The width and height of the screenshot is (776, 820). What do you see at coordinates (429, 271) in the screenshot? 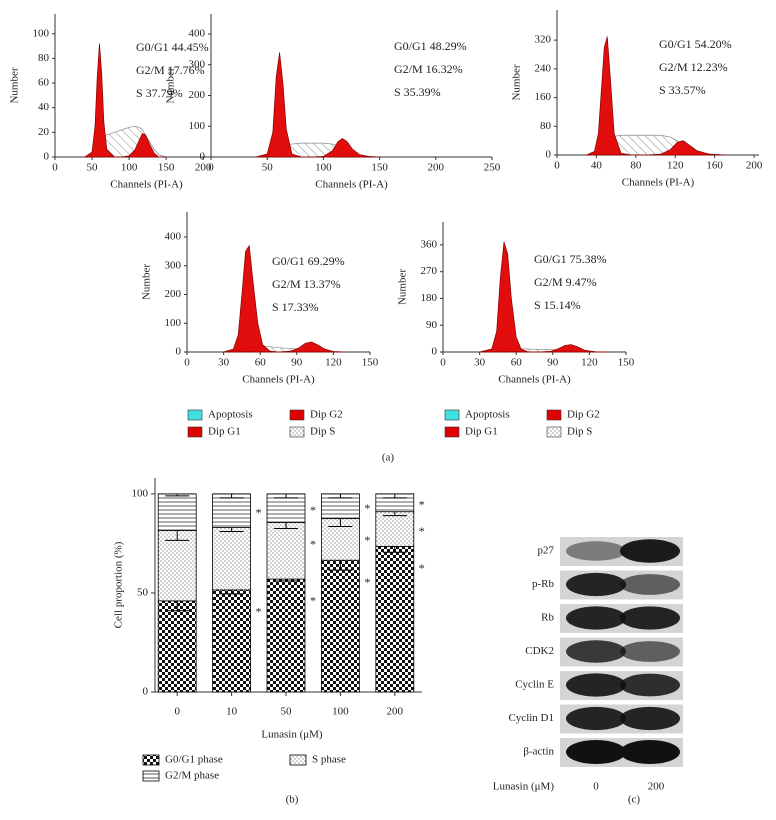
I see `y-tick-label: 270` at bounding box center [429, 271].